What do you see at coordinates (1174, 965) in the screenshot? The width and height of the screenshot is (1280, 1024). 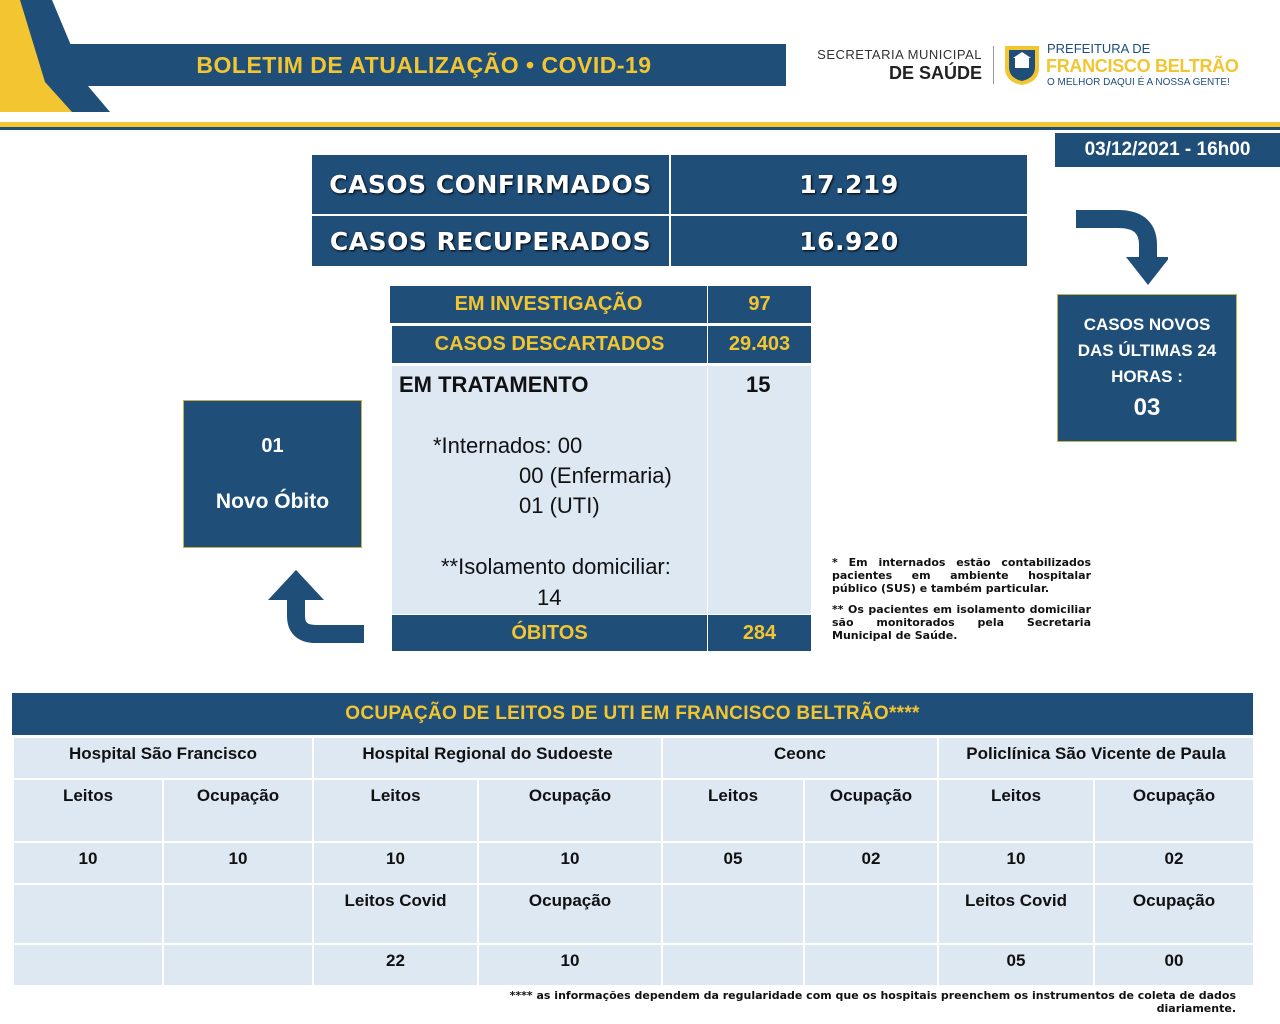 I see `table-cell: 00` at bounding box center [1174, 965].